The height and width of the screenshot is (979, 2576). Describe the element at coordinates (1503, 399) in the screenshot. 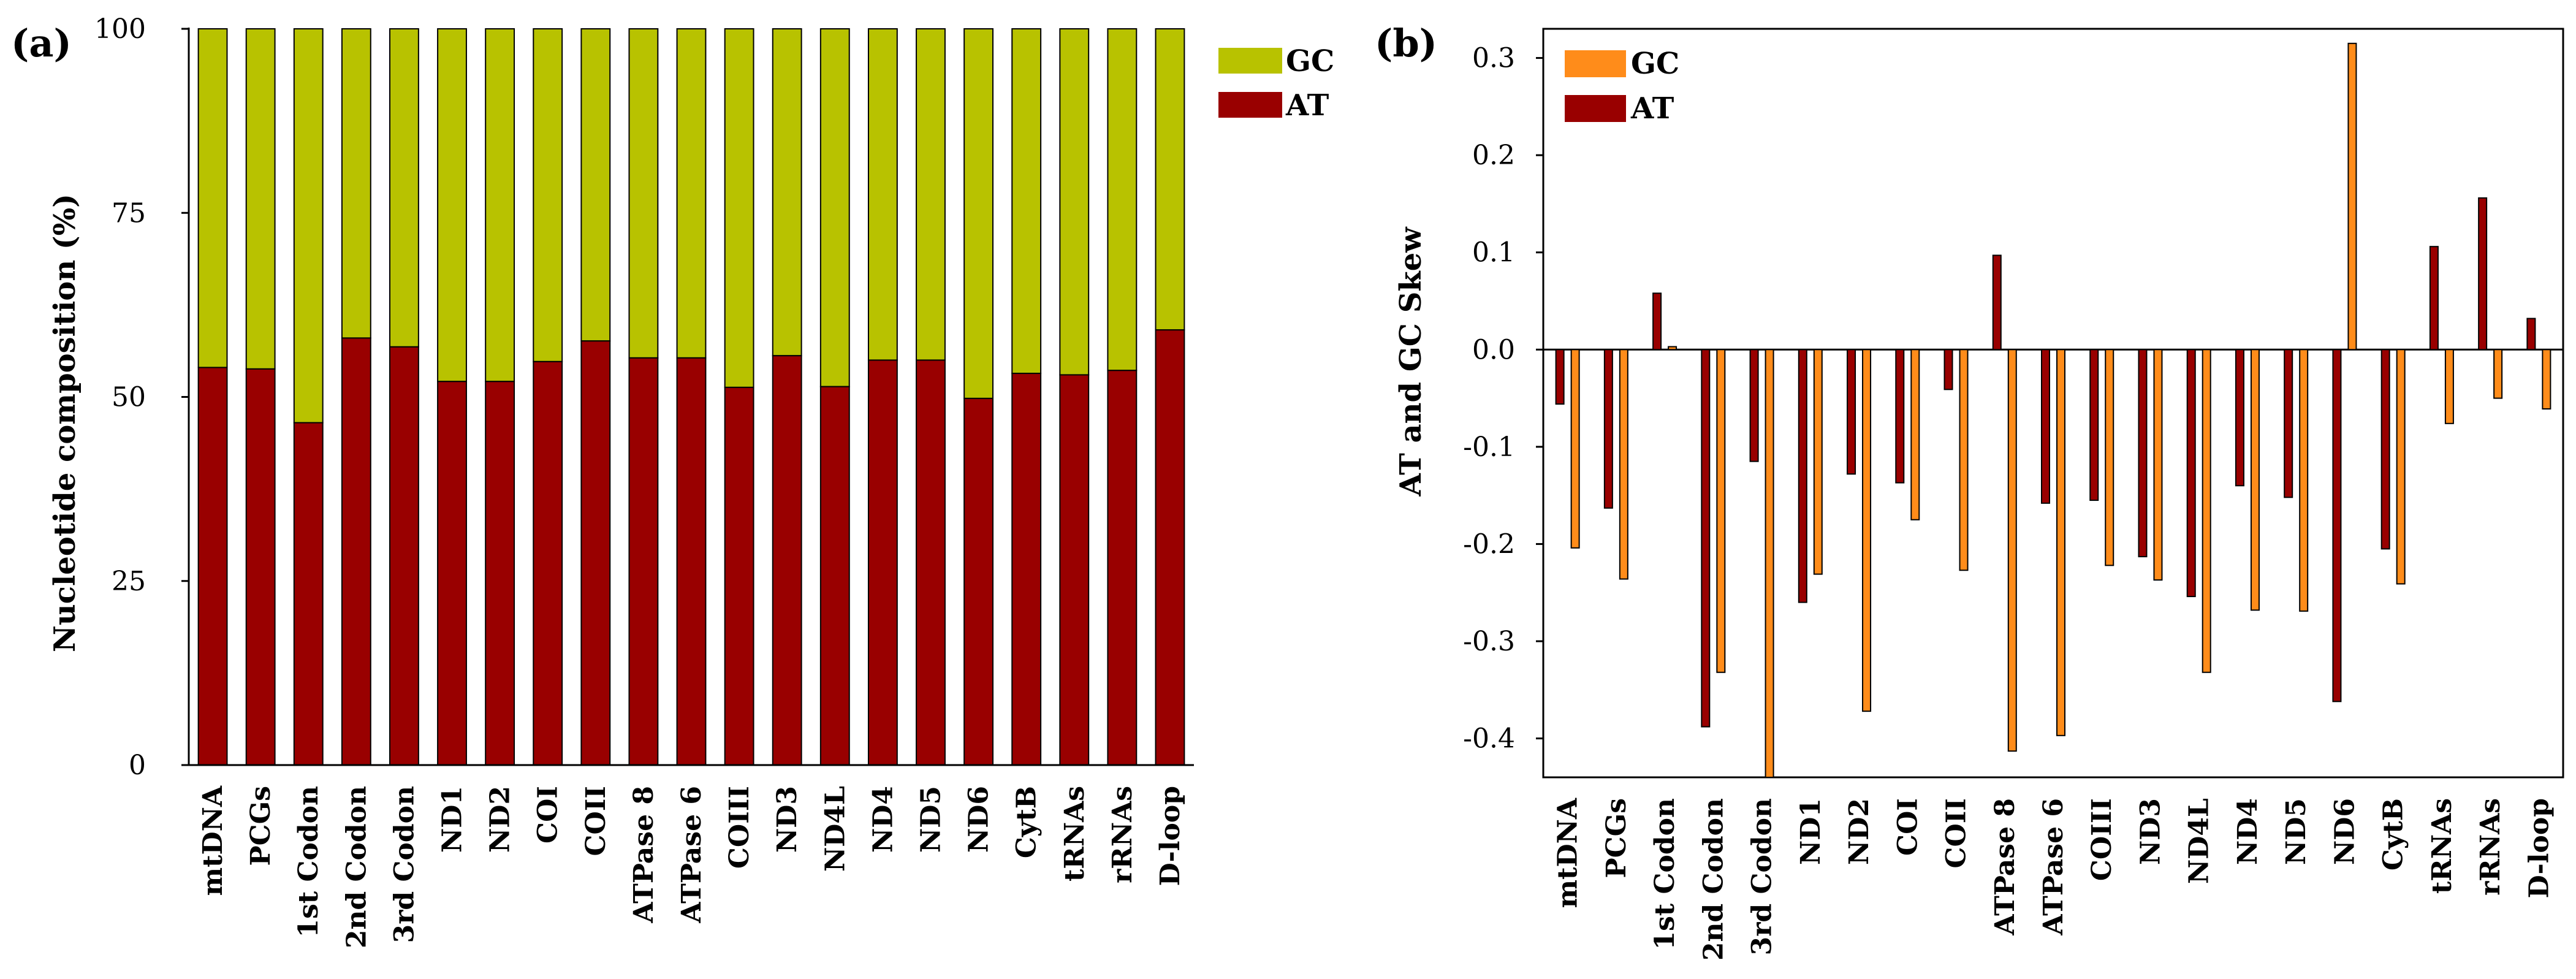

I see `panel-b-y-ticks: -0.4 -0.3 -0.2 -0.1 0.0 0.1 0.2 0.3` at that location.